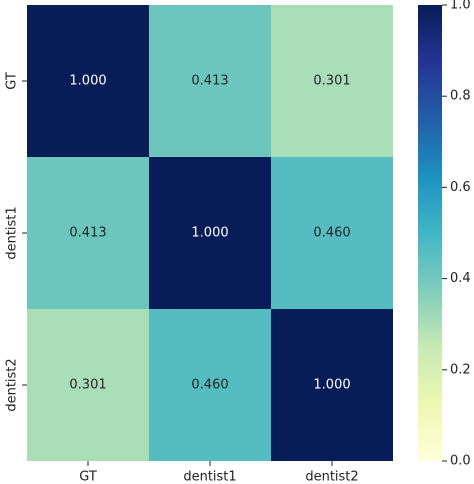 Image resolution: width=474 pixels, height=484 pixels. Describe the element at coordinates (209, 477) in the screenshot. I see `x-tick-label: dentist1` at that location.